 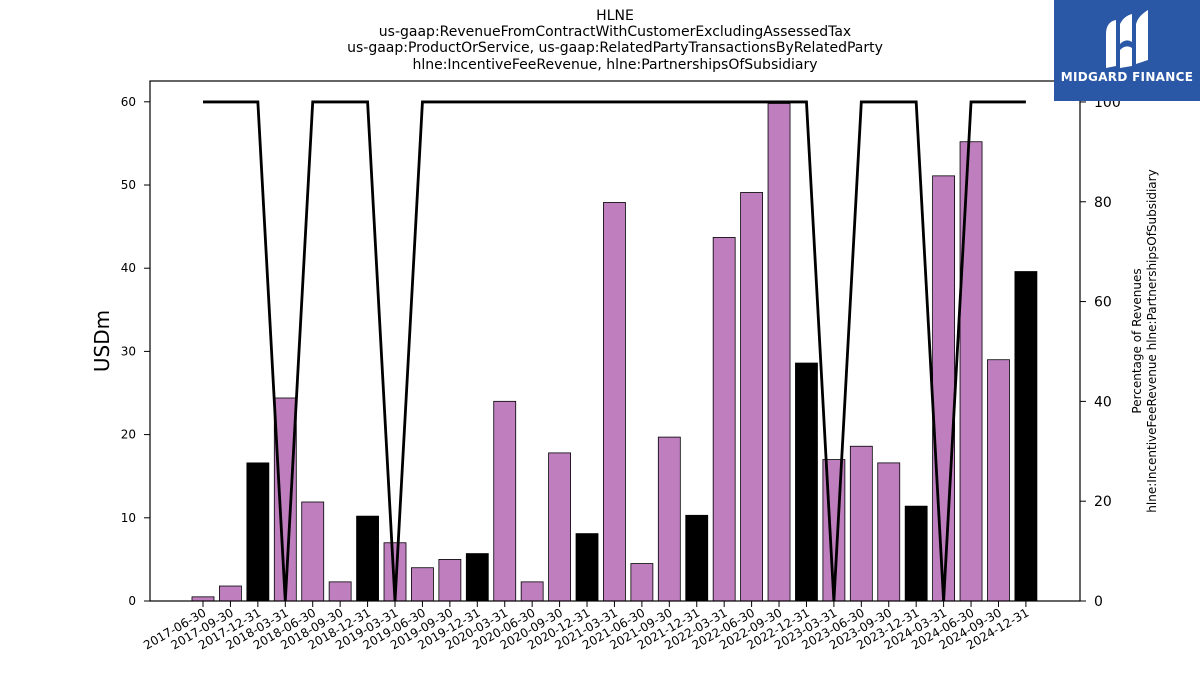 What do you see at coordinates (128, 351) in the screenshot?
I see `y-tick-label: 30` at bounding box center [128, 351].